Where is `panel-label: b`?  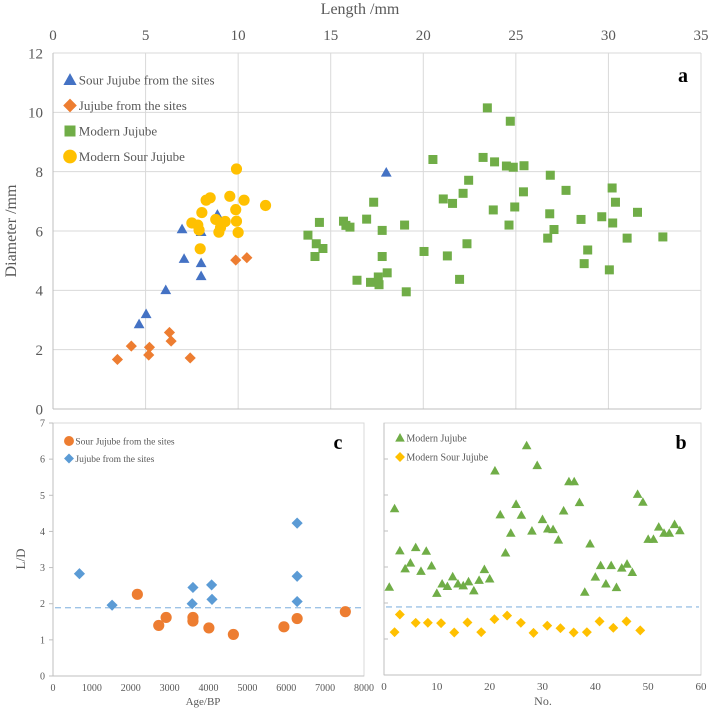
panel-label: b is located at coordinates (680, 443).